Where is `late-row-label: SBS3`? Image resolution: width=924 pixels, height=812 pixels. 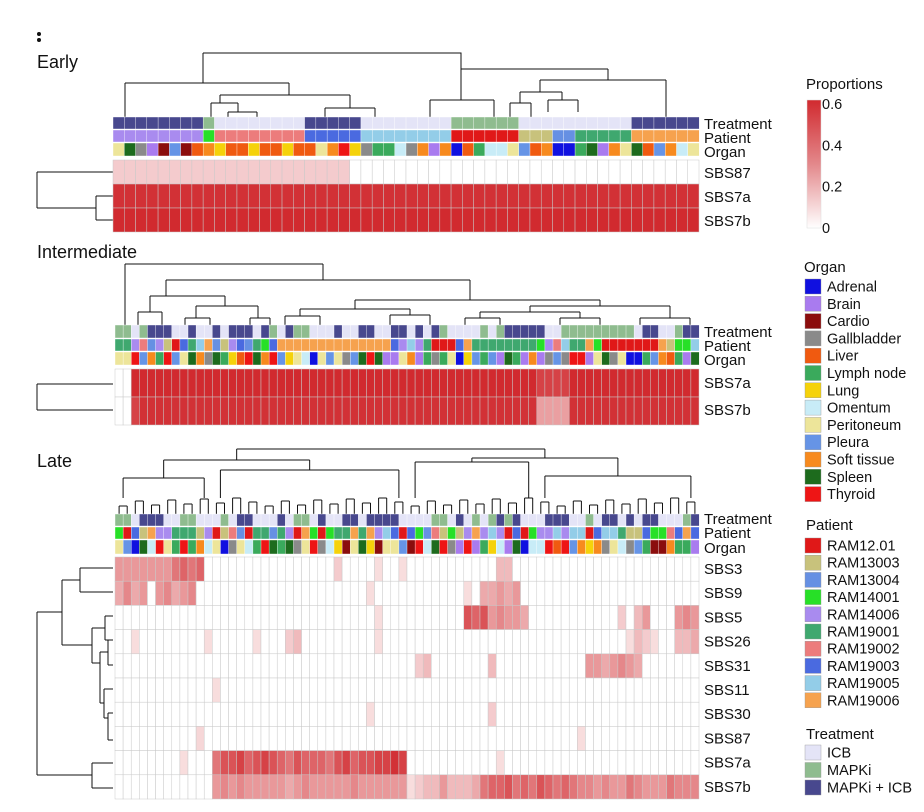
late-row-label: SBS3 is located at coordinates (723, 569).